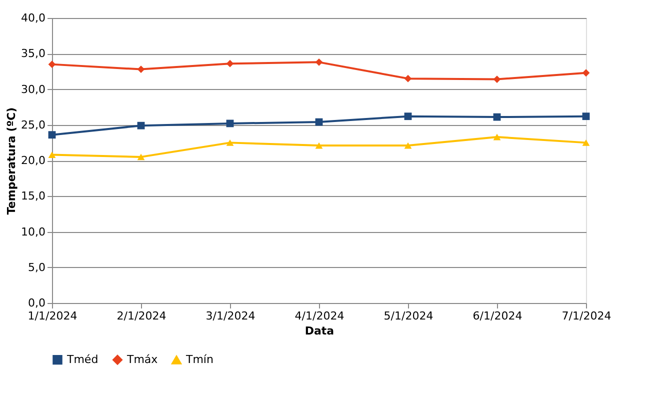 This screenshot has width=660, height=394. Describe the element at coordinates (319, 316) in the screenshot. I see `x-tick-label: 4/1/2024` at that location.